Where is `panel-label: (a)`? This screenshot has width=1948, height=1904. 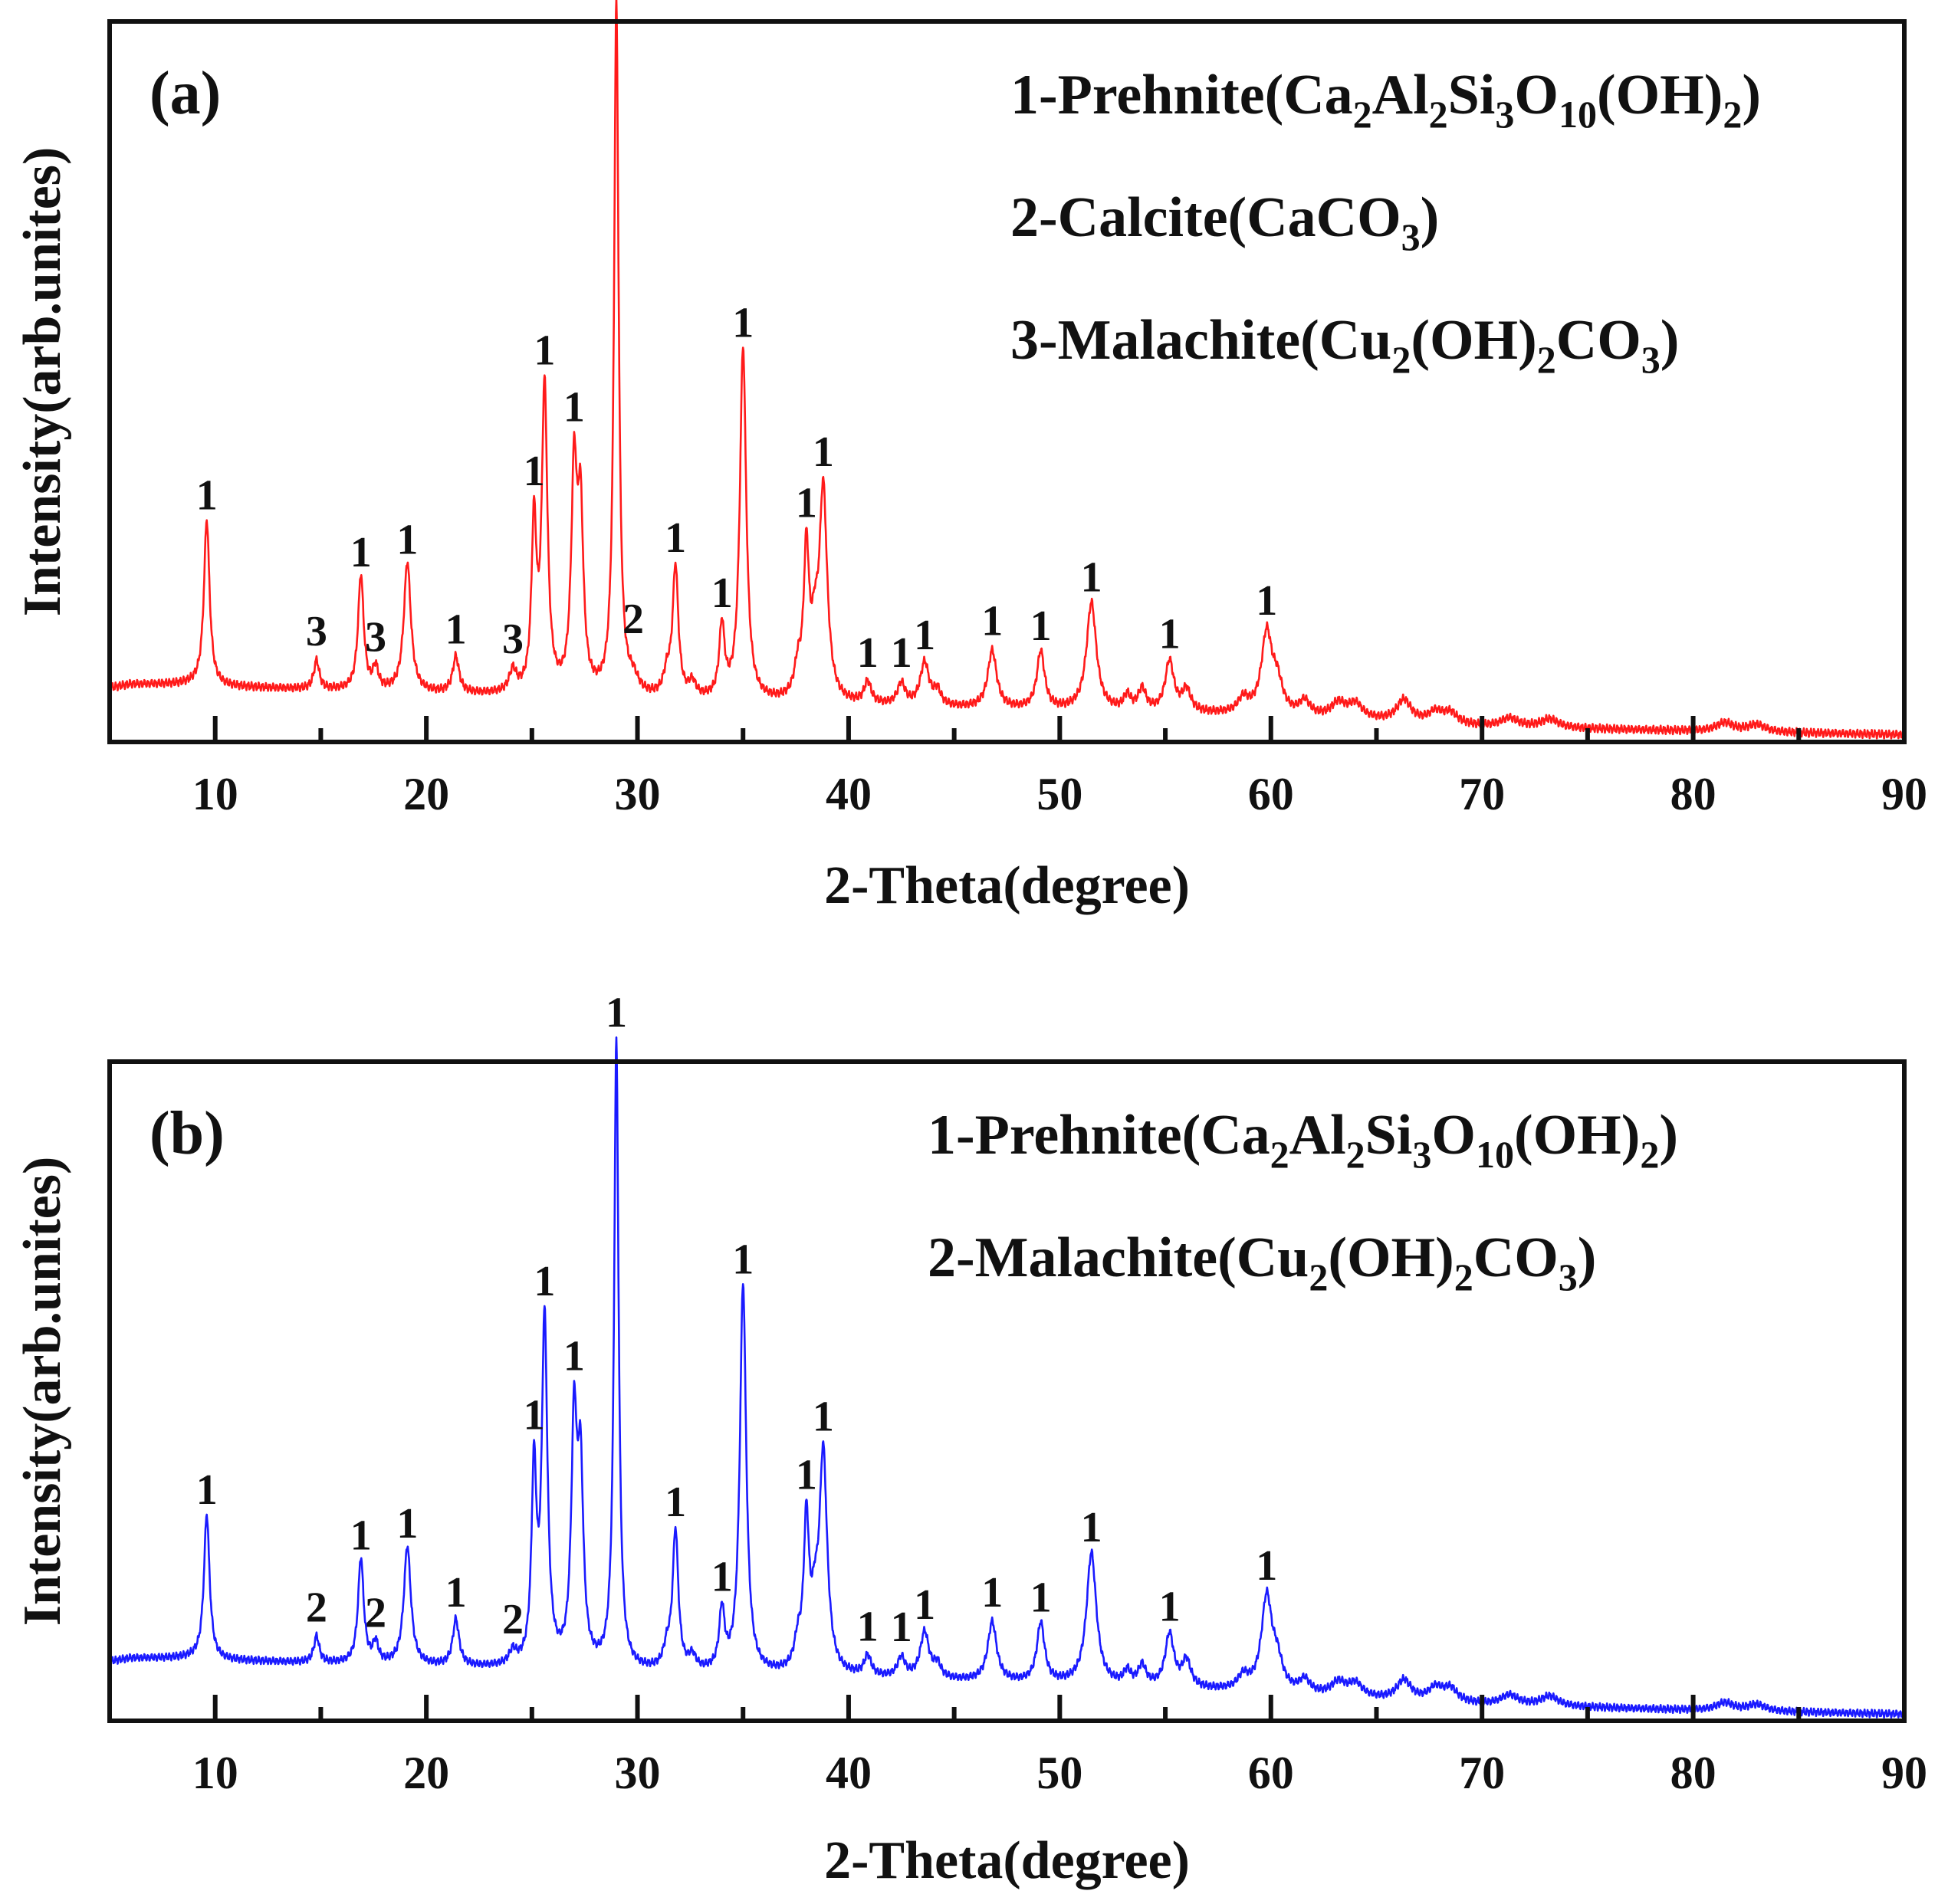 panel-label: (a) is located at coordinates (185, 93).